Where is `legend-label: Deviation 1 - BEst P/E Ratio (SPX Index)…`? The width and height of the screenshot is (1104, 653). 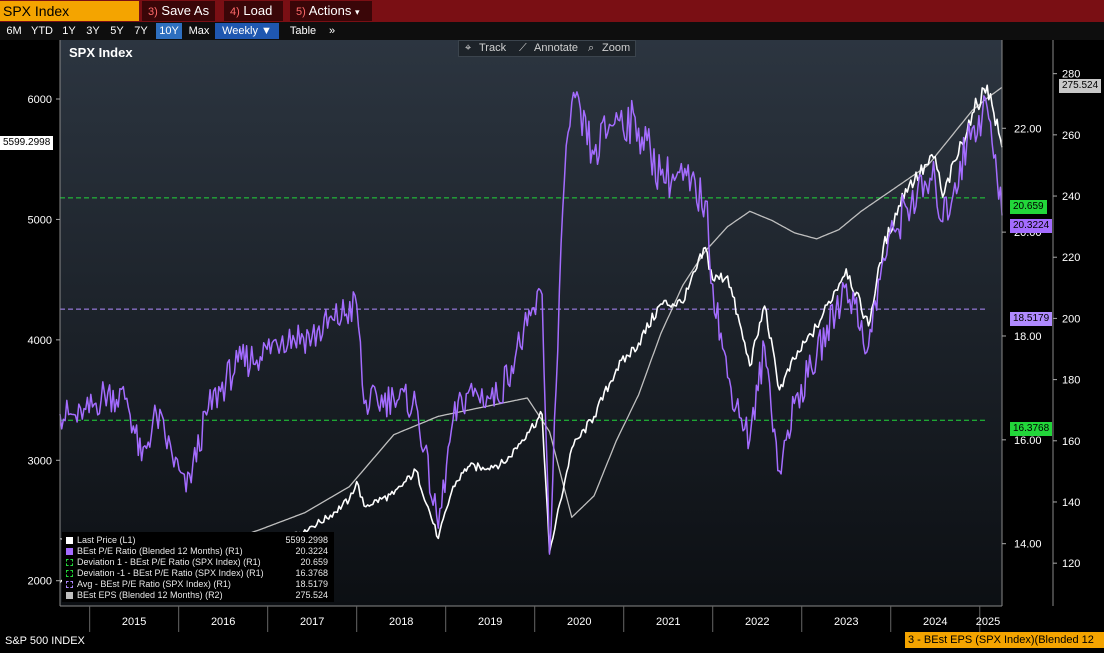
legend-label: Deviation 1 - BEst P/E Ratio (SPX Index)… is located at coordinates (169, 562).